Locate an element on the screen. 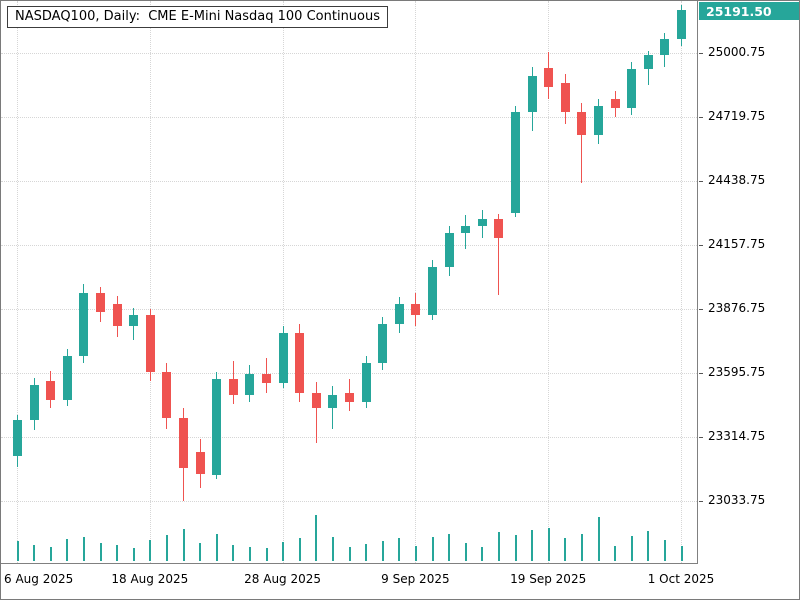  date-axis-label: 6 Aug 2025 is located at coordinates (39, 579).